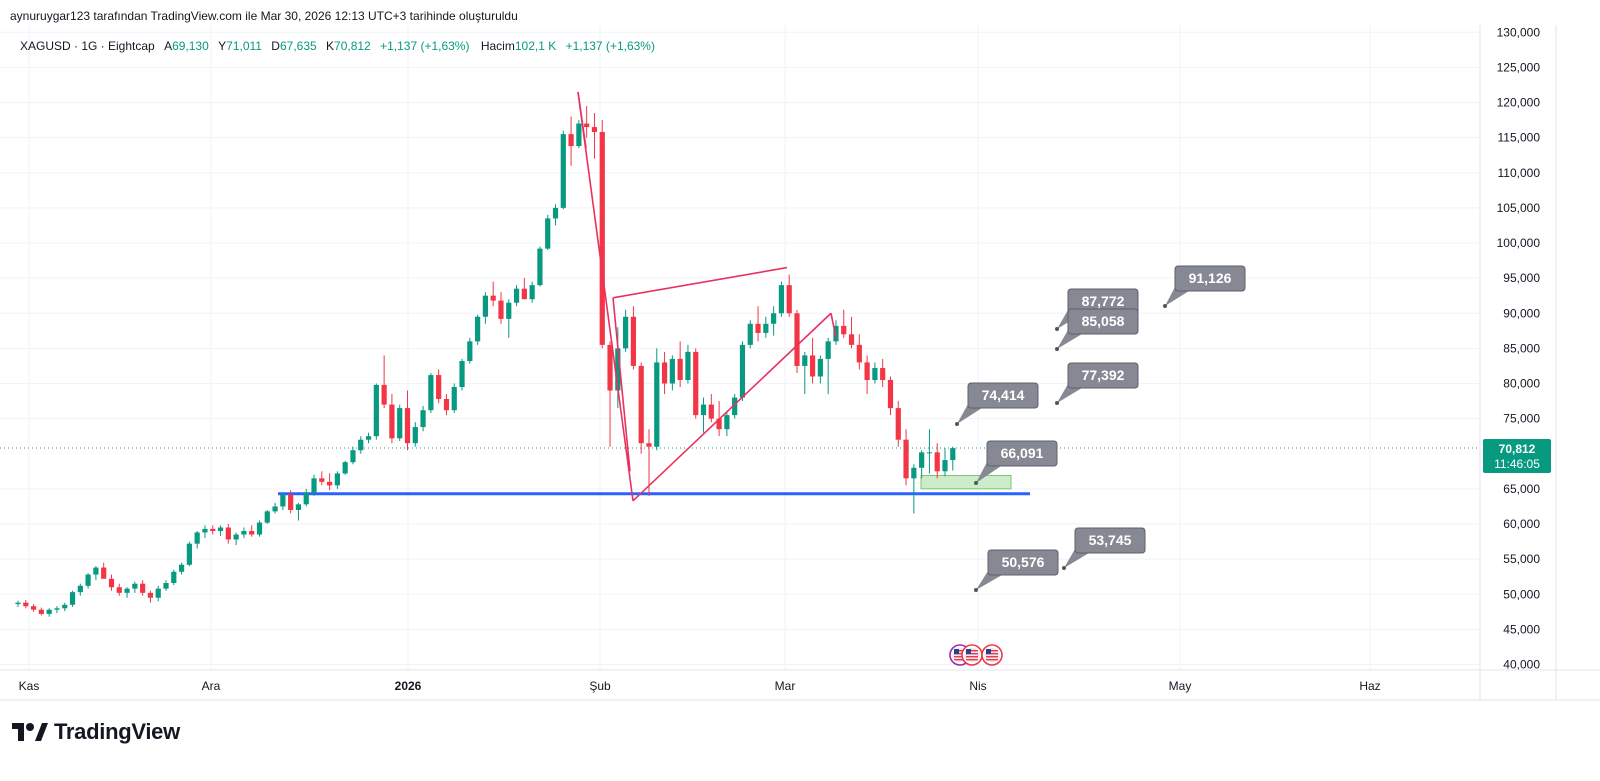  I want to click on pattern-drop-leg, so click(605, 296).